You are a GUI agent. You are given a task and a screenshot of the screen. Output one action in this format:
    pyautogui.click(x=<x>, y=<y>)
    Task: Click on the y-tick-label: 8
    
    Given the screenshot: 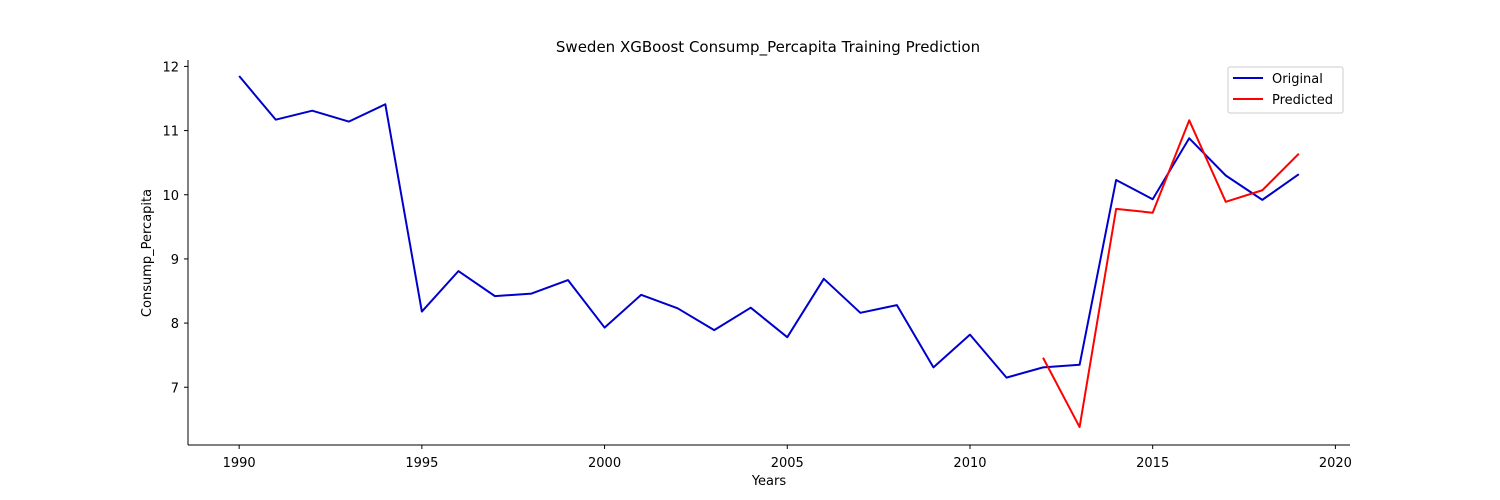 What is the action you would take?
    pyautogui.click(x=175, y=324)
    